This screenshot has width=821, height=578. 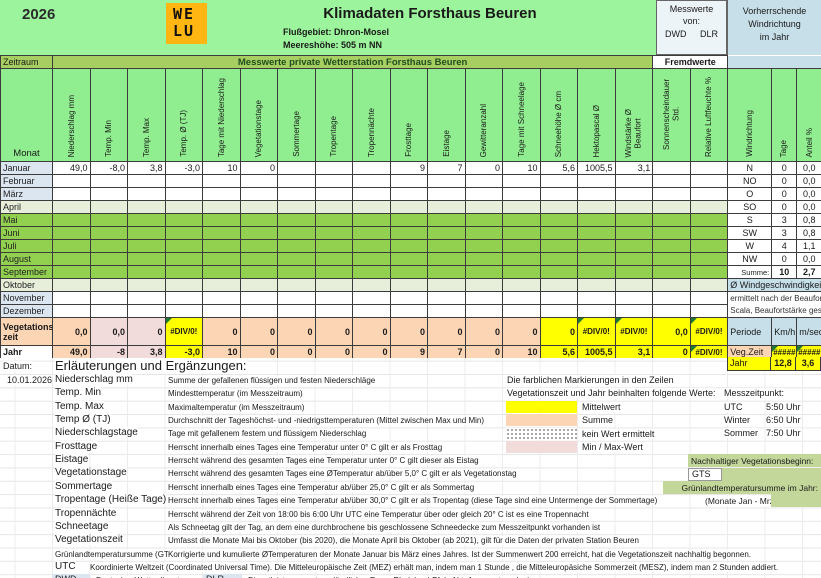 What do you see at coordinates (183, 352) in the screenshot?
I see `jahr-cell: -3,0` at bounding box center [183, 352].